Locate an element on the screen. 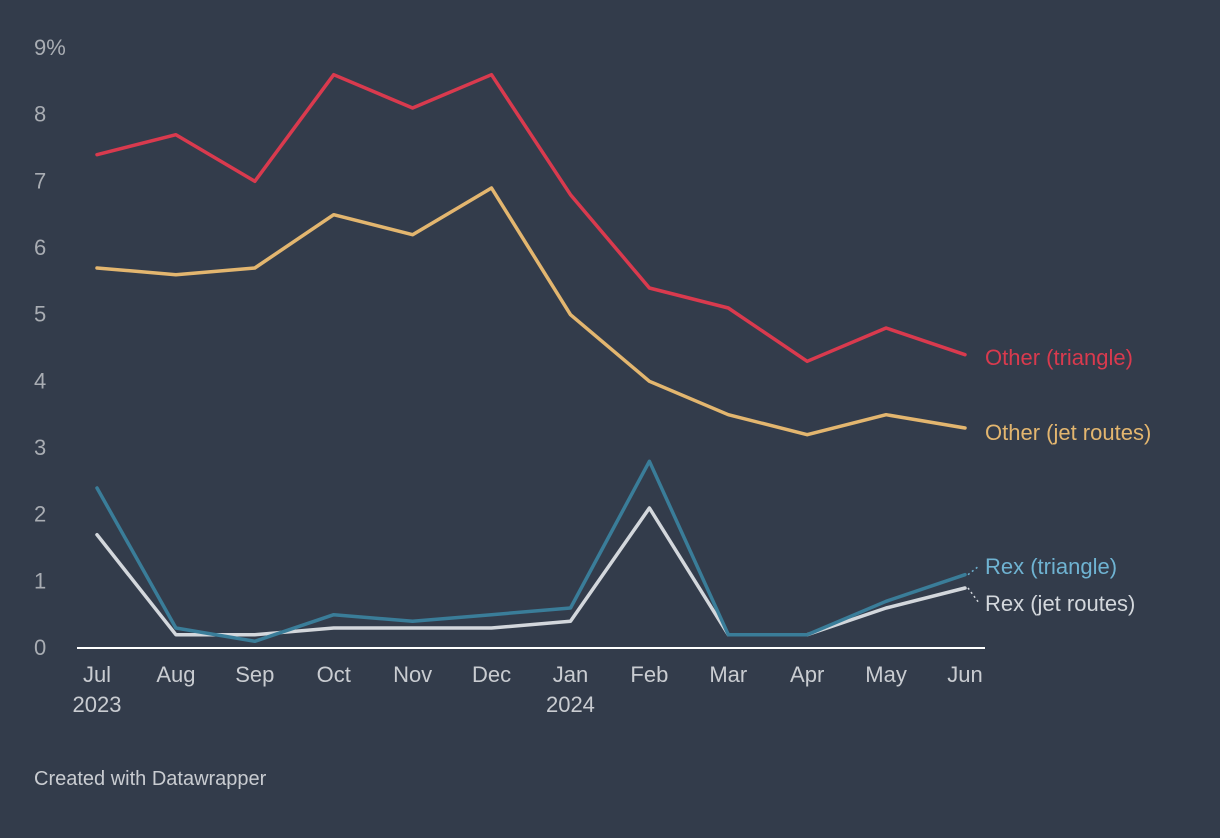  y-tick-label: 4 is located at coordinates (40, 380).